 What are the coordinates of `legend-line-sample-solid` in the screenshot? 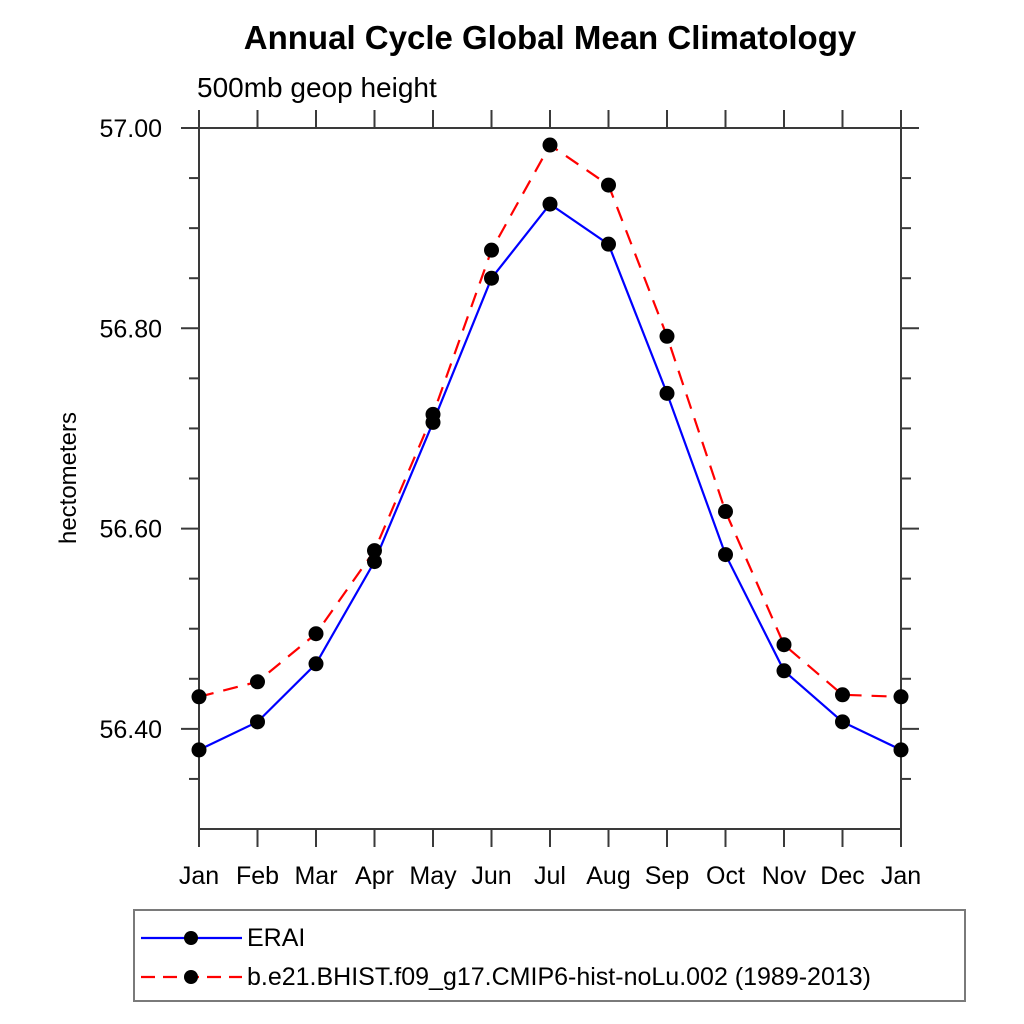 It's located at (191, 938).